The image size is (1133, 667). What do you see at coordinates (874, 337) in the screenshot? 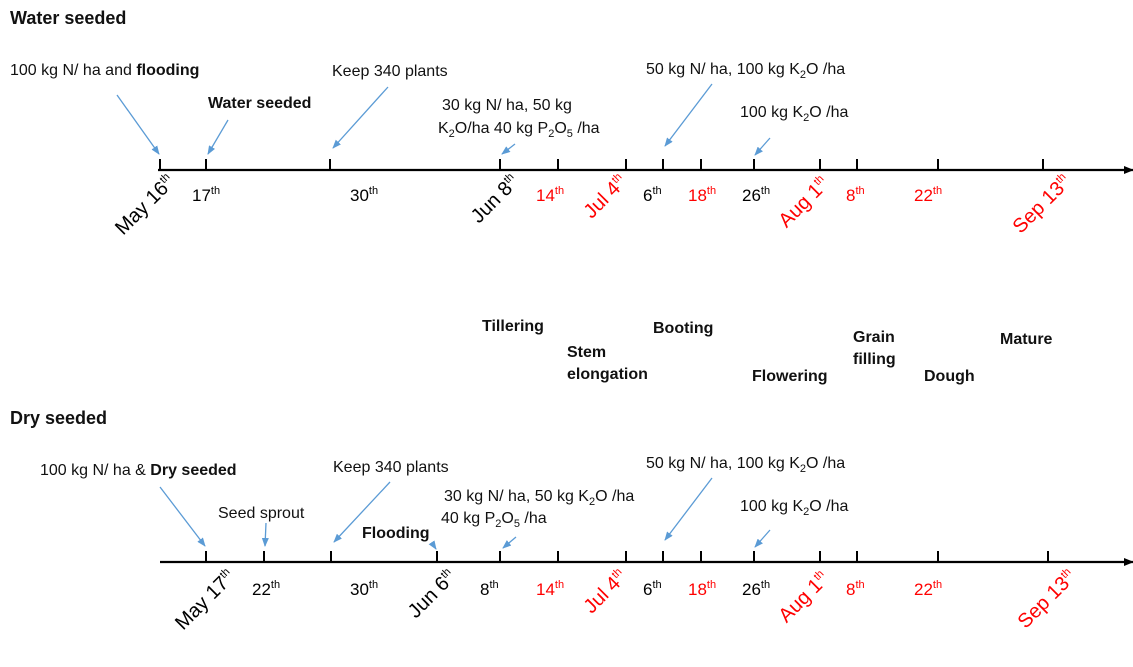
I see `stage-grain-line1: Grain` at bounding box center [874, 337].